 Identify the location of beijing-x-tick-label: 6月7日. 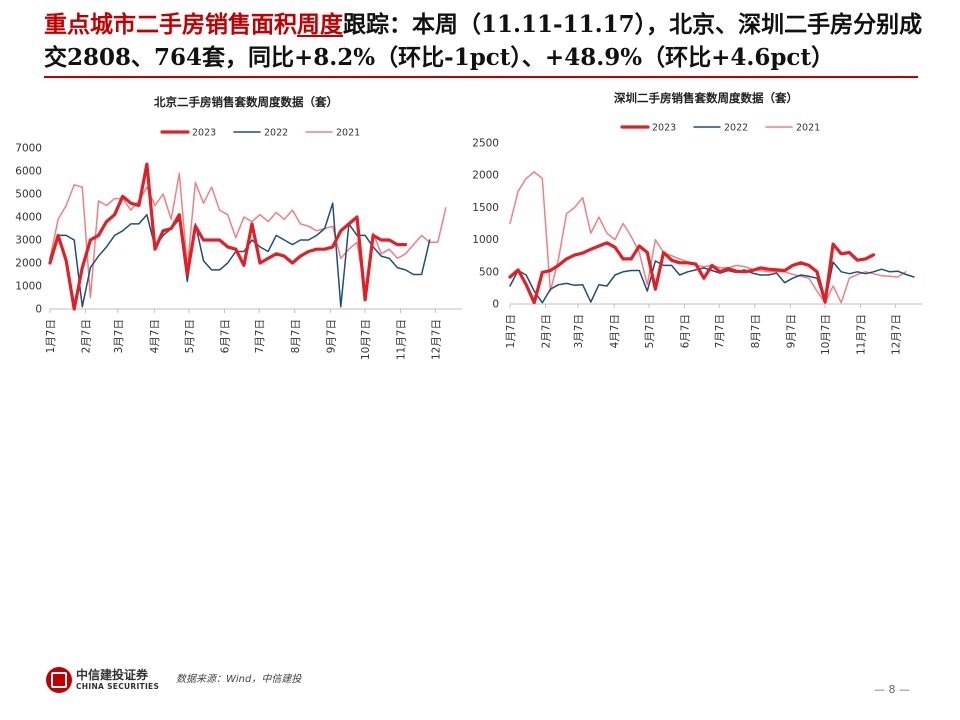
(225, 336).